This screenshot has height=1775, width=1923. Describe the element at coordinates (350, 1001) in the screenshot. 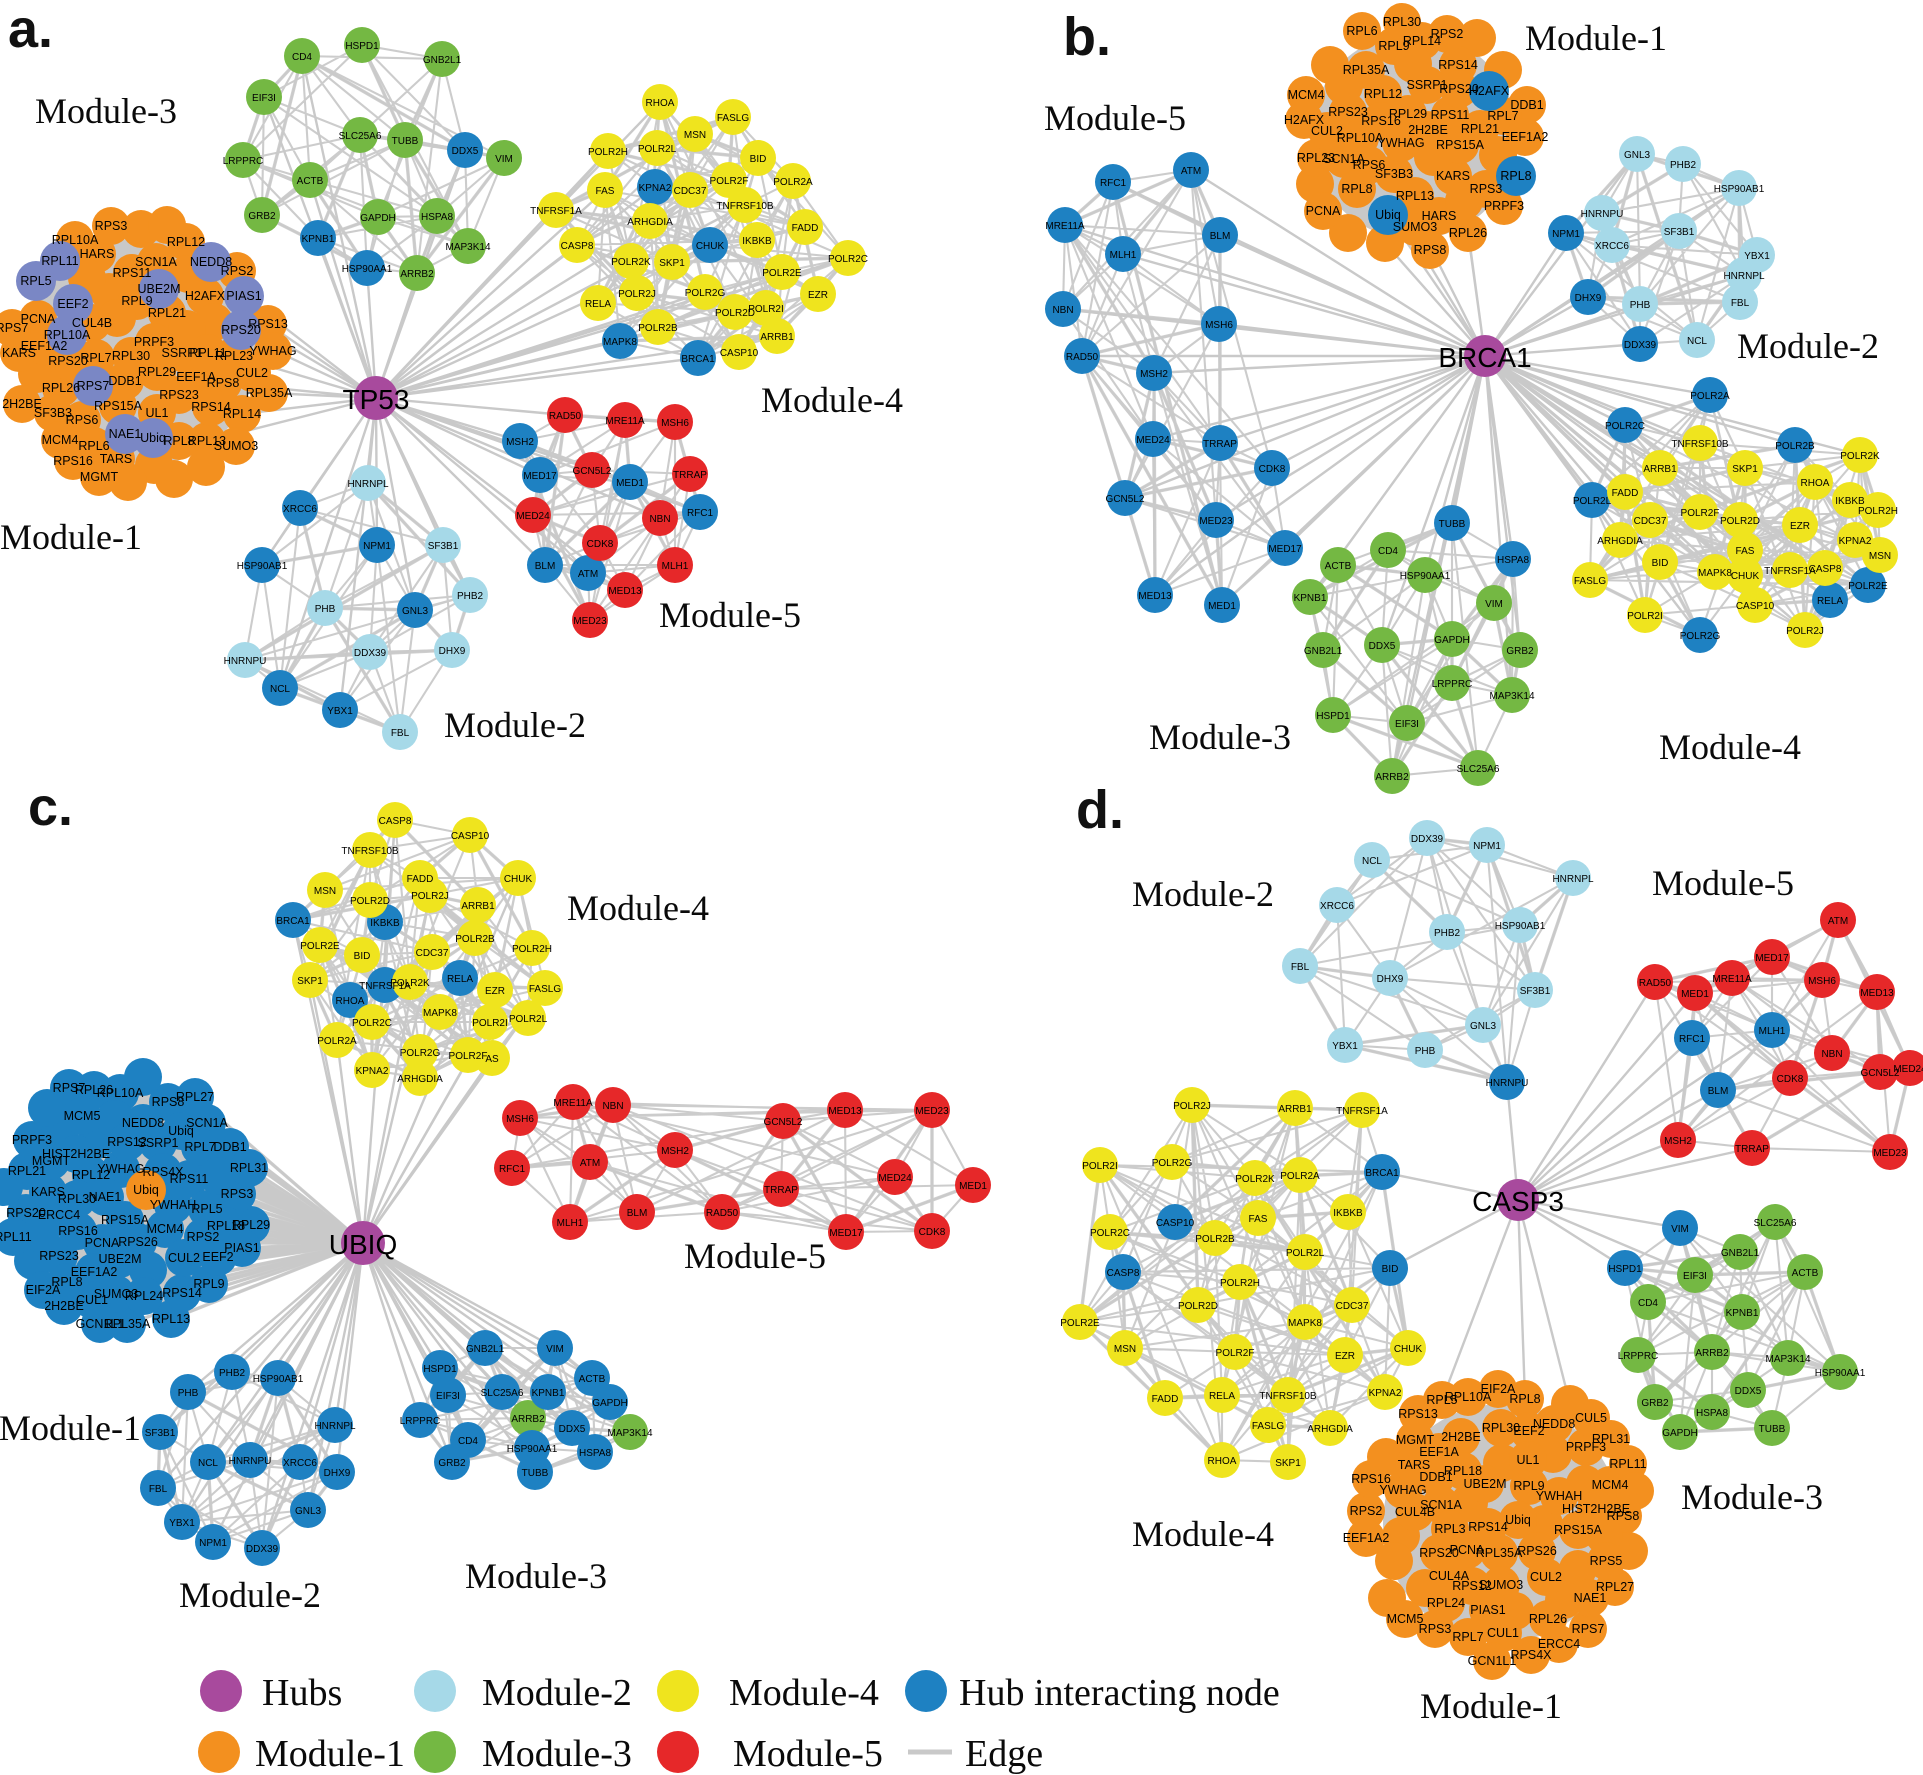

I see `svg-text: RHOA` at that location.